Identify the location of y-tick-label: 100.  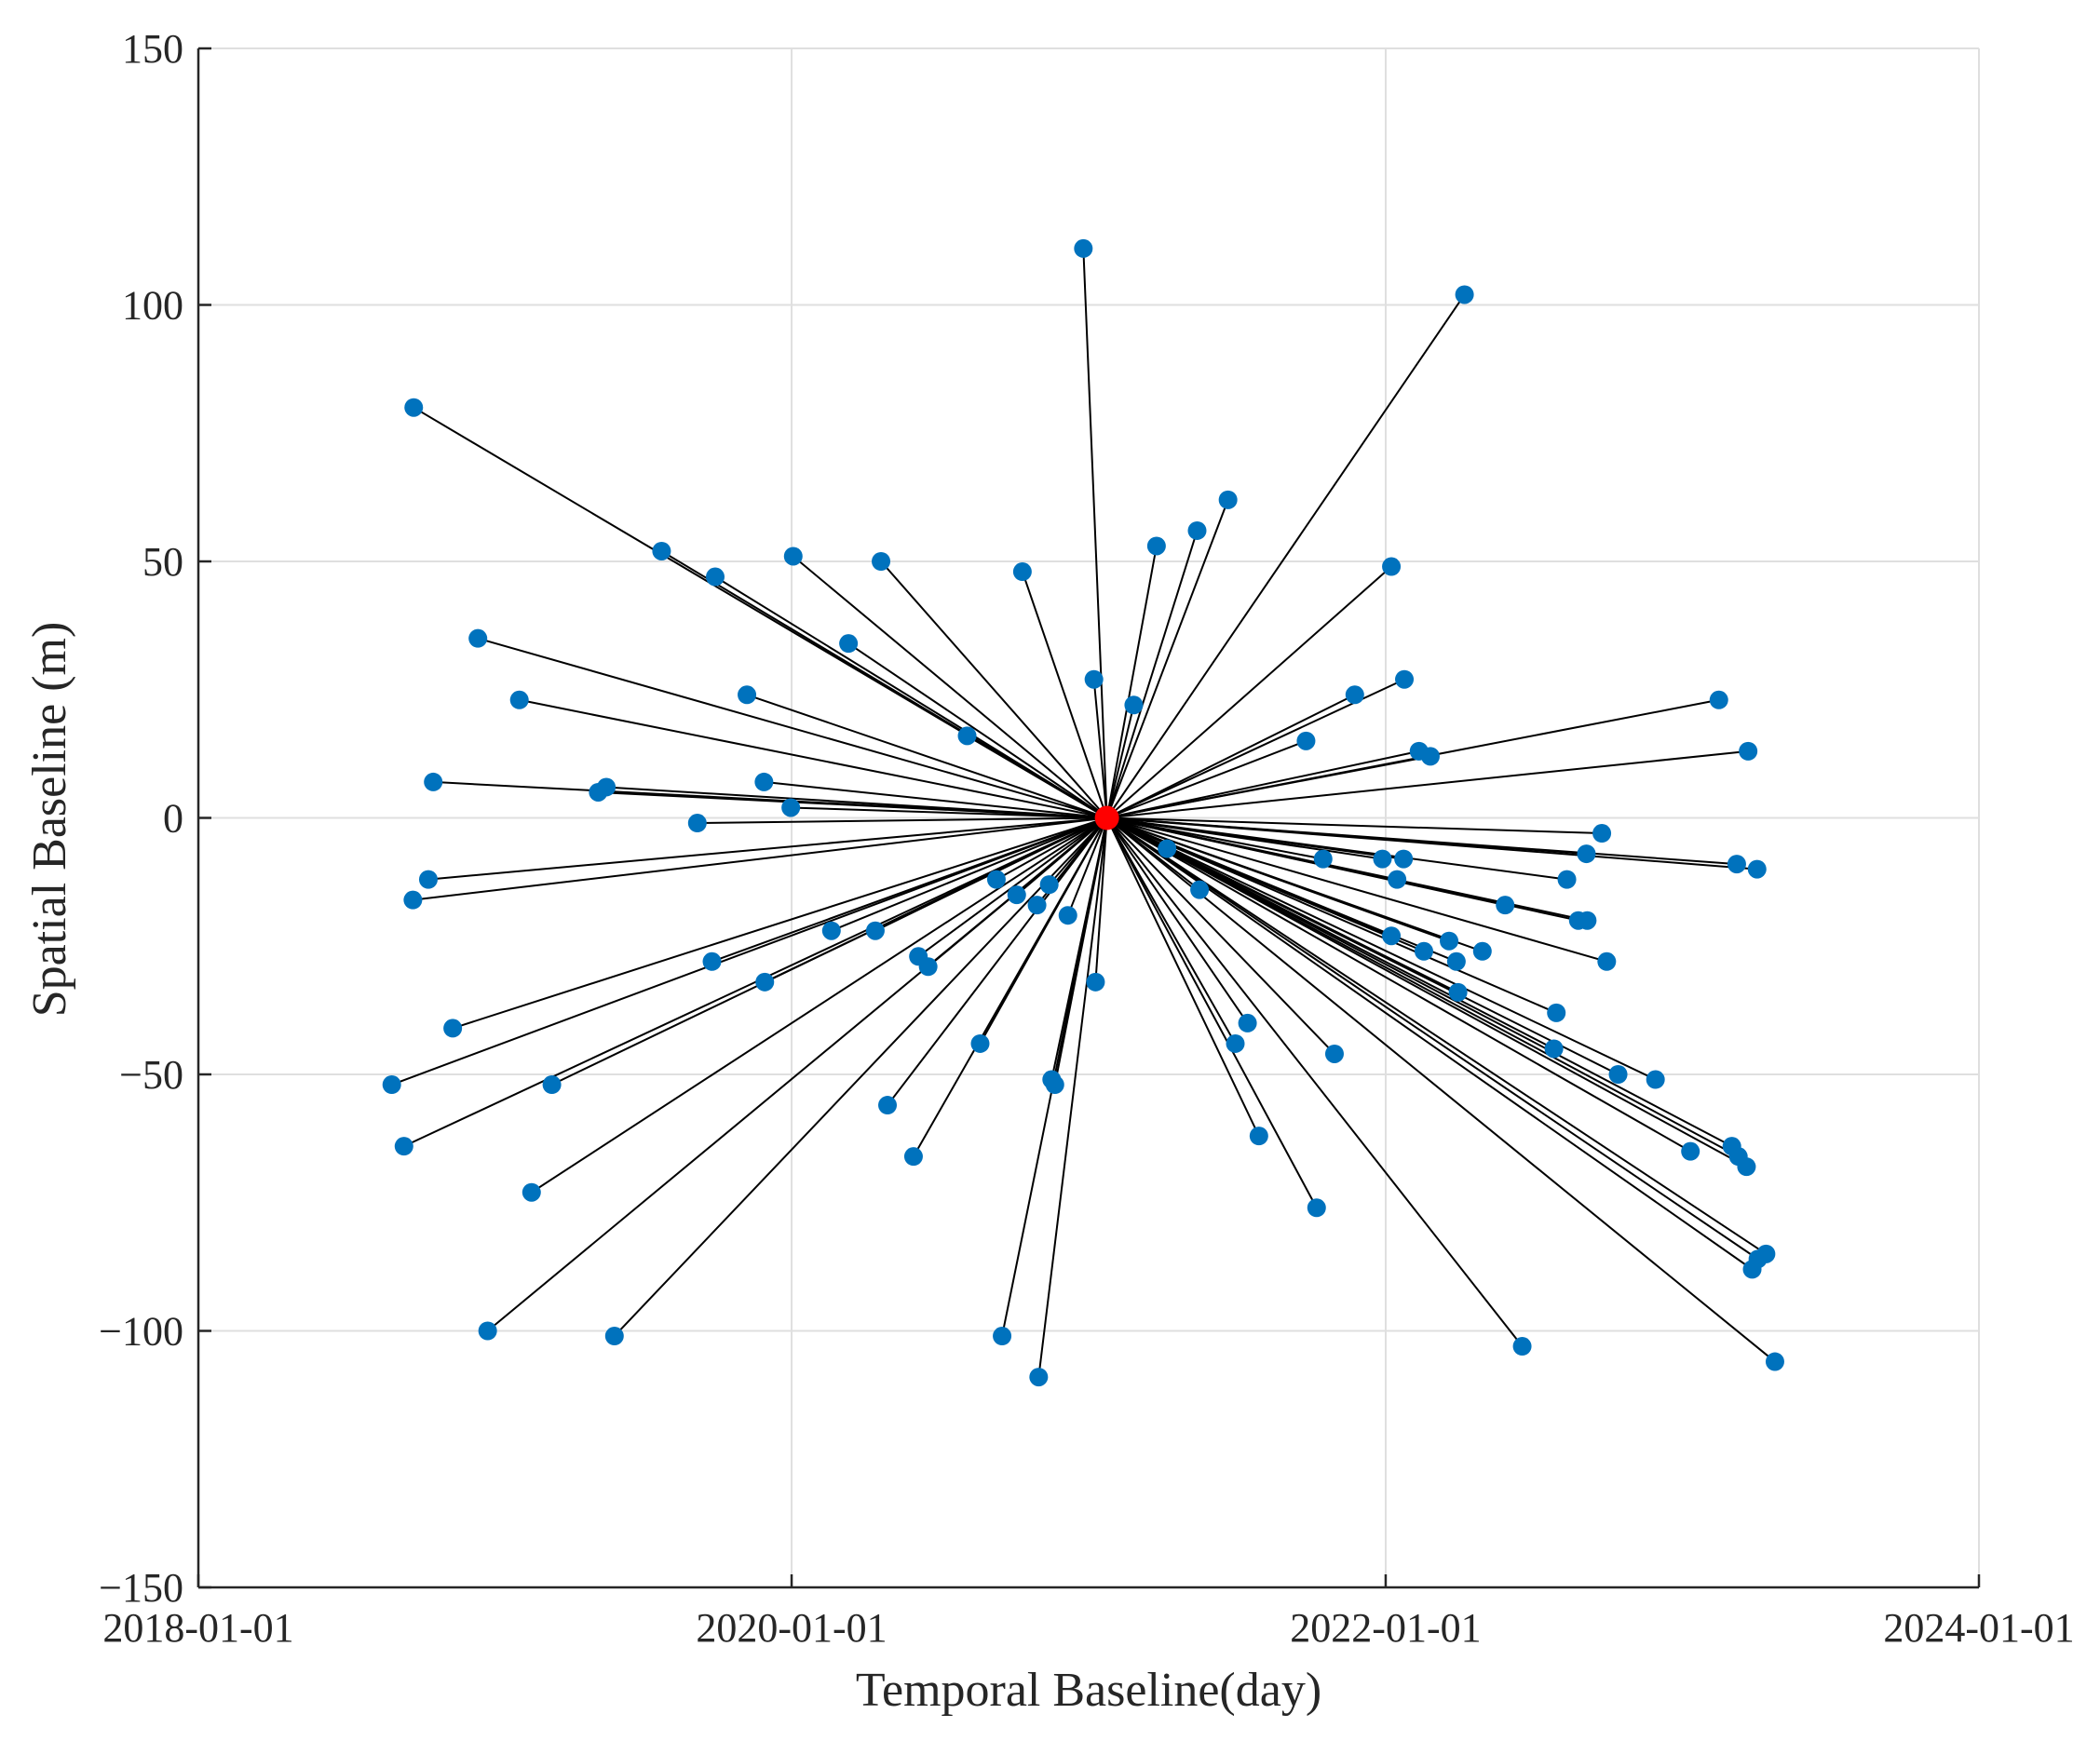
(152, 306).